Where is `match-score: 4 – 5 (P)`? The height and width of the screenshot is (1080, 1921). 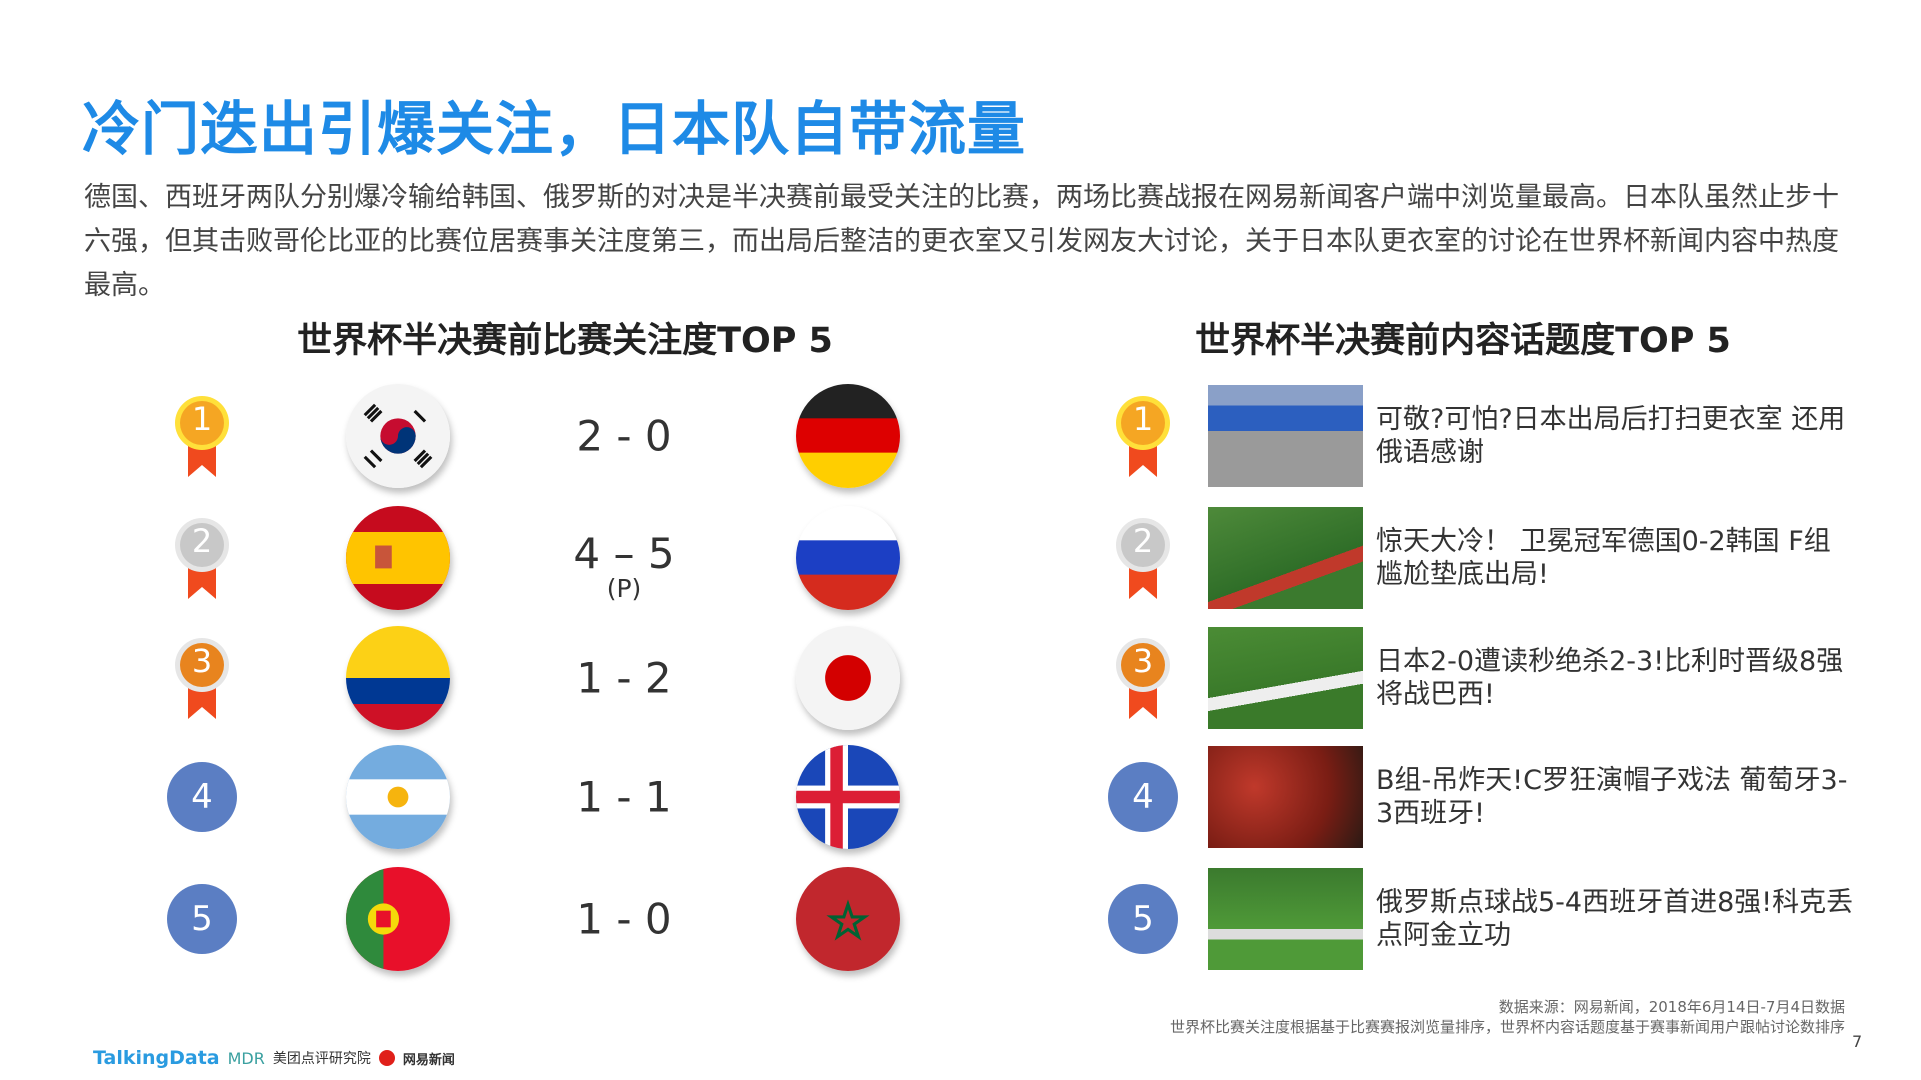 match-score: 4 – 5 (P) is located at coordinates (623, 566).